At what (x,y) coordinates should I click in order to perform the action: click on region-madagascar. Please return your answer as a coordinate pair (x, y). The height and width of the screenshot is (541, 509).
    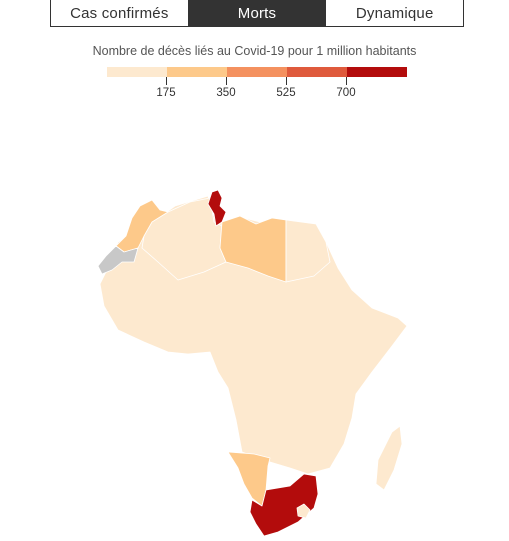
    Looking at the image, I should click on (389, 458).